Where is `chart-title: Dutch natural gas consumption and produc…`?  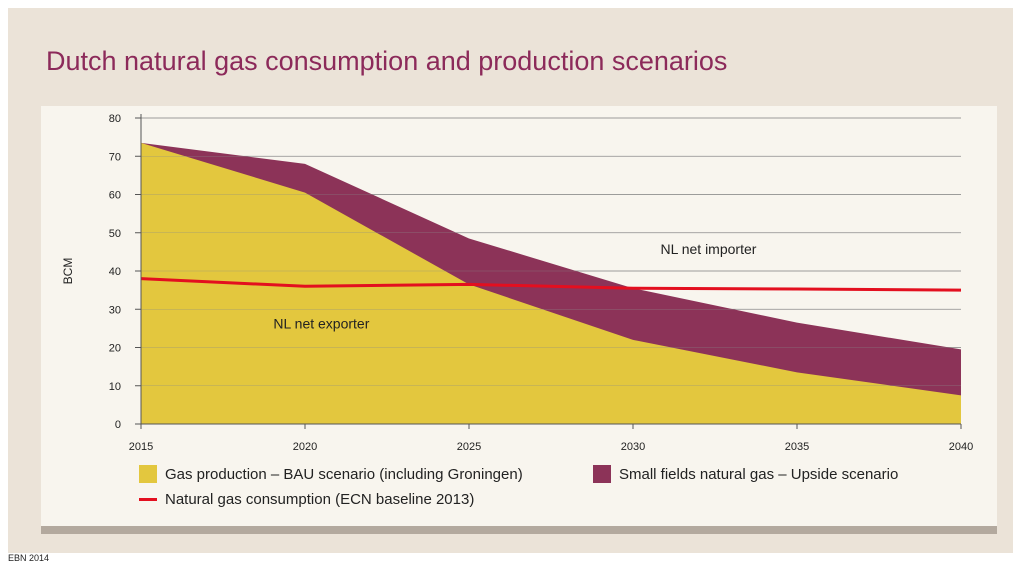
chart-title: Dutch natural gas consumption and produc… is located at coordinates (387, 61).